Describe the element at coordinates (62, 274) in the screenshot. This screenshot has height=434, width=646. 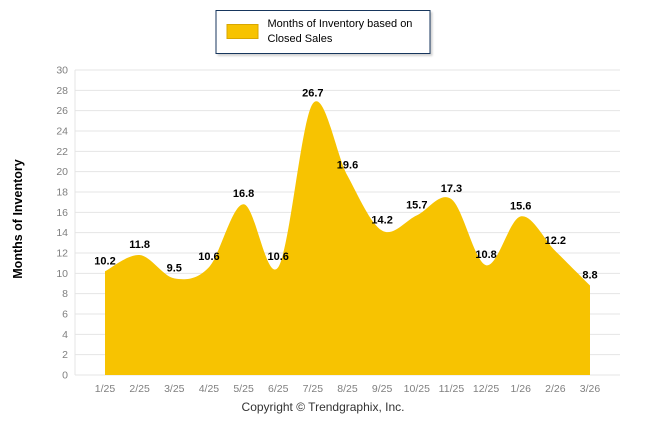
I see `y-tick-label: 10` at that location.